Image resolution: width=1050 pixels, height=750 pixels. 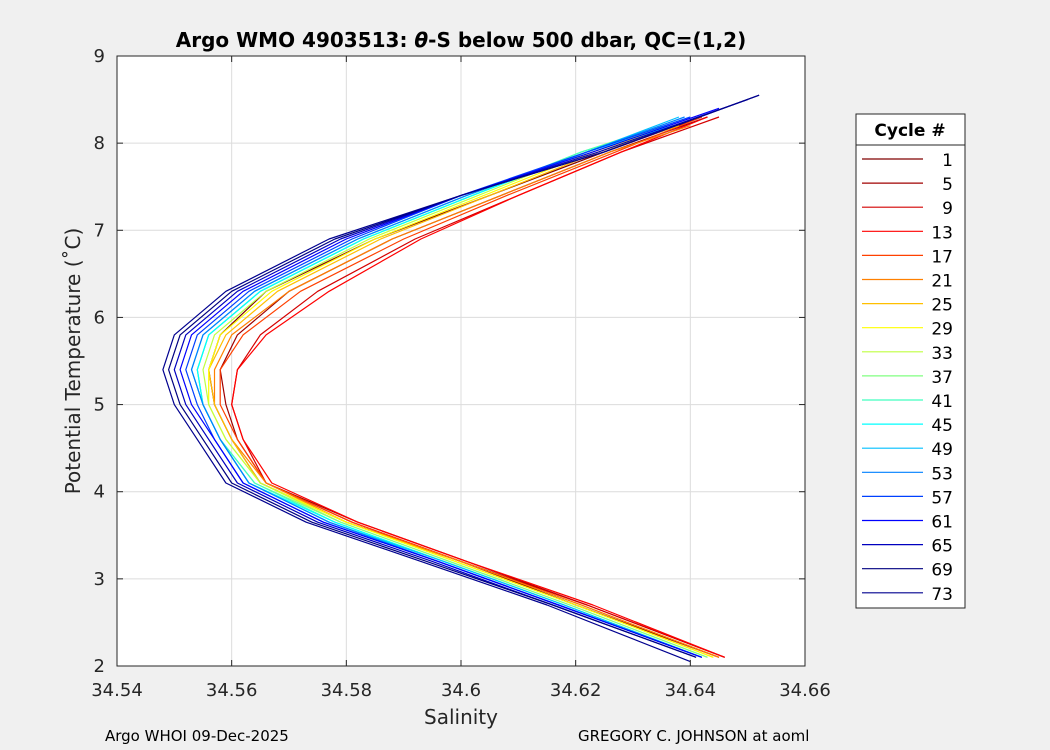 What do you see at coordinates (947, 209) in the screenshot?
I see `legend-label-9: 9` at bounding box center [947, 209].